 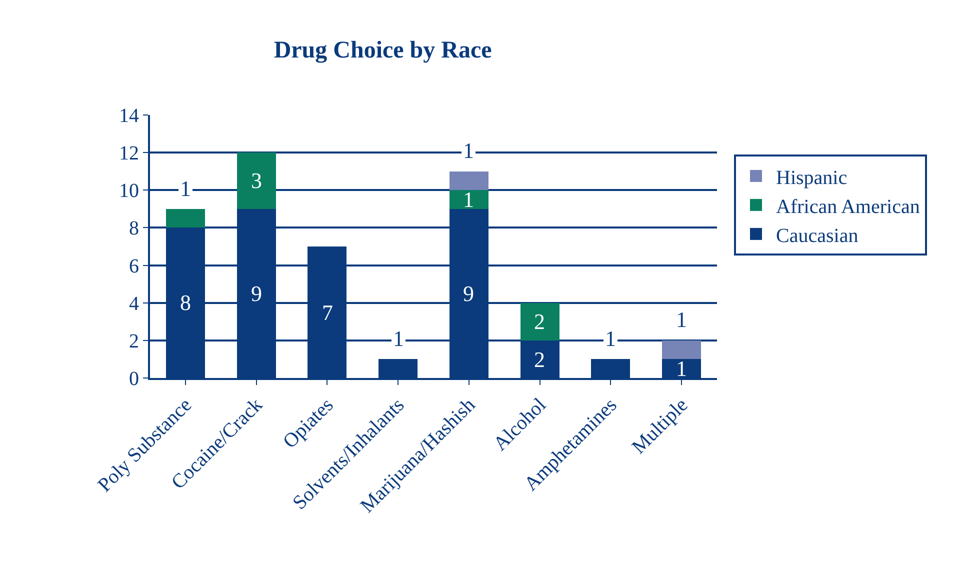 I want to click on data-label: 8, so click(x=185, y=302).